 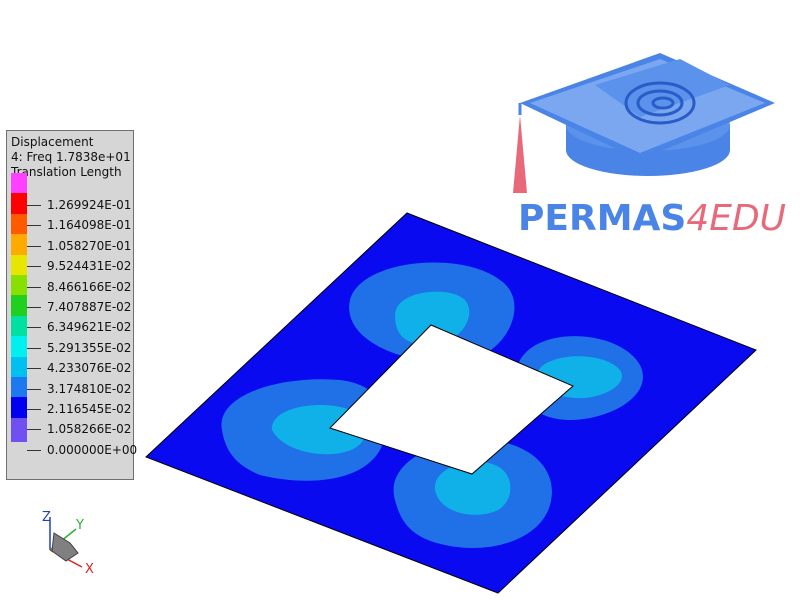 What do you see at coordinates (89, 327) in the screenshot?
I see `legend-value: 6.349621E-02` at bounding box center [89, 327].